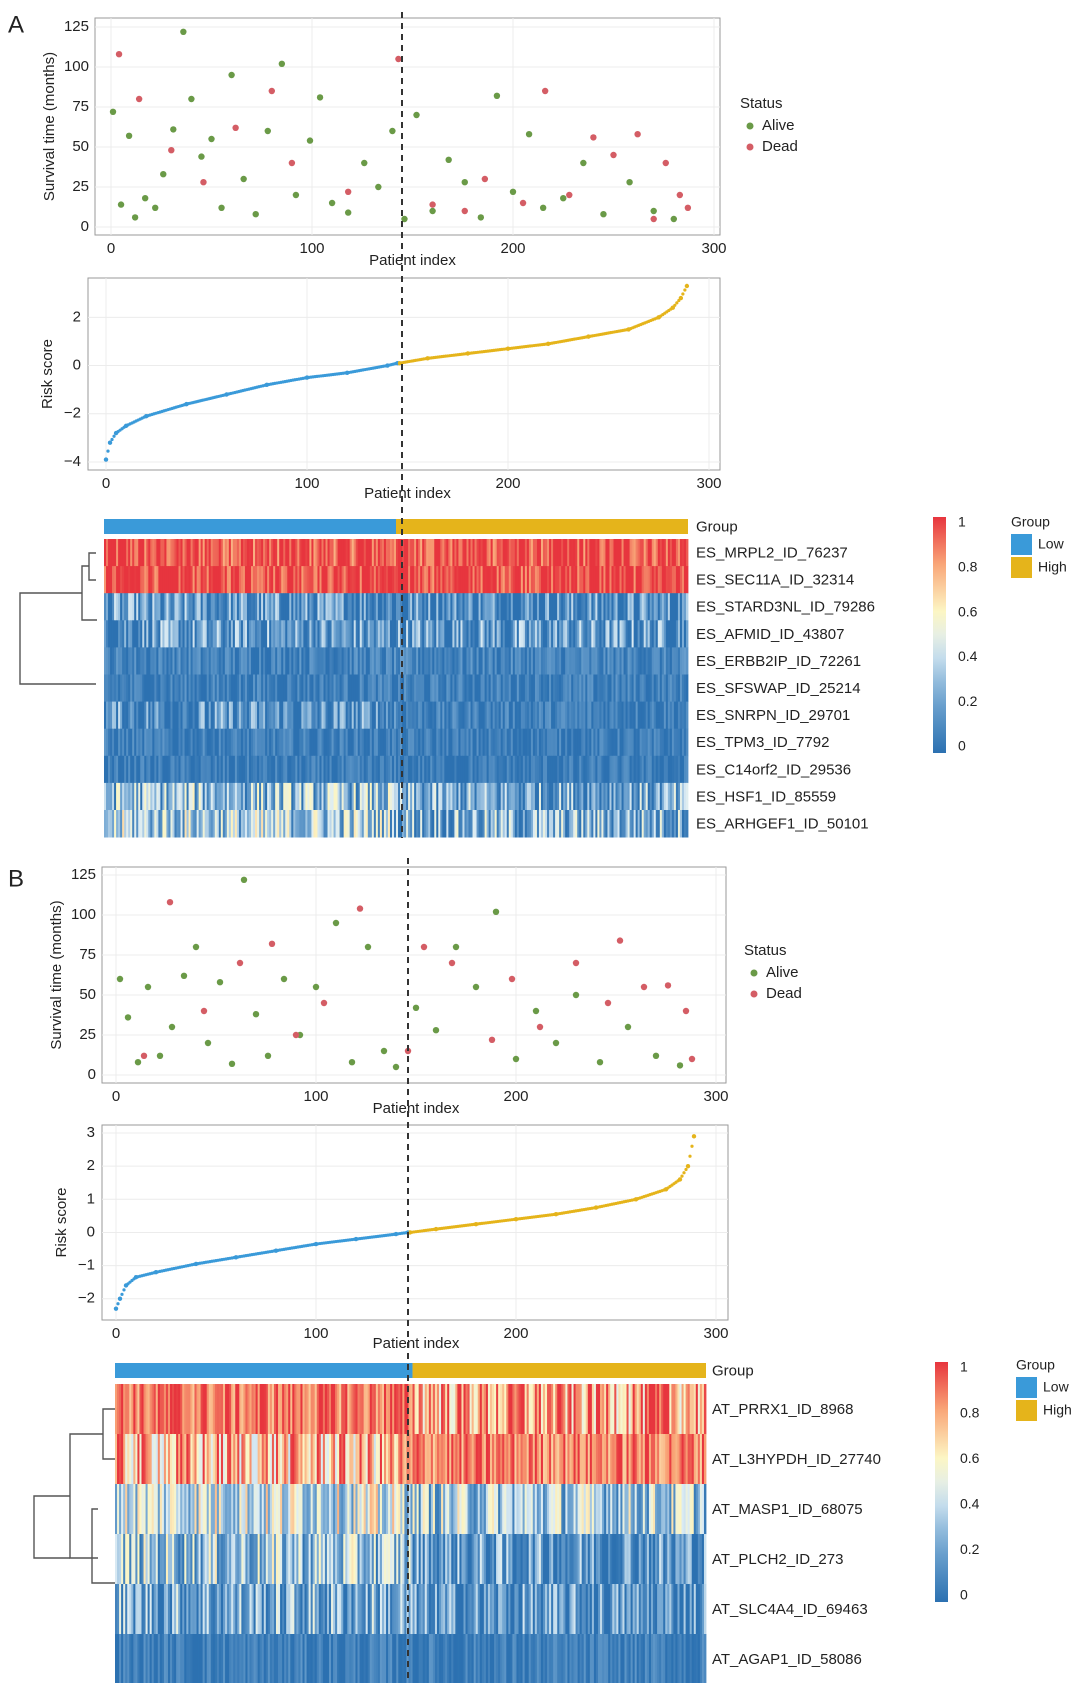 The width and height of the screenshot is (1078, 1683). Describe the element at coordinates (796, 1459) in the screenshot. I see `heatmap-row-label: AT_L3HYPDH_ID_27740` at that location.